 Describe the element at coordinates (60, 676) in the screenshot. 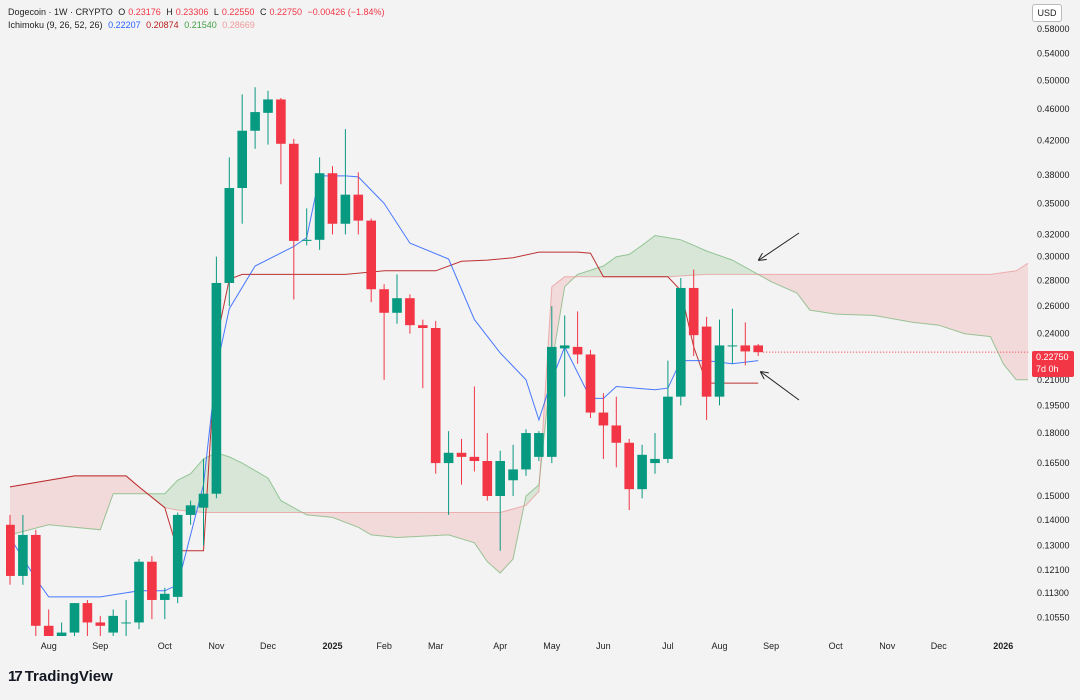

I see `tradingview-logo: 17 TradingView` at that location.